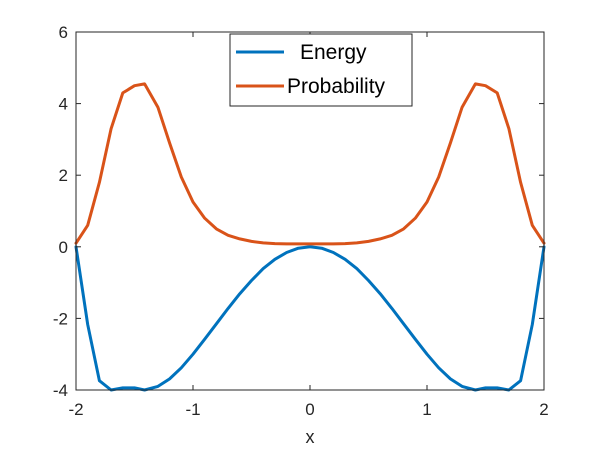 This screenshot has height=451, width=598. Describe the element at coordinates (63, 247) in the screenshot. I see `y-tick-label: 0` at that location.